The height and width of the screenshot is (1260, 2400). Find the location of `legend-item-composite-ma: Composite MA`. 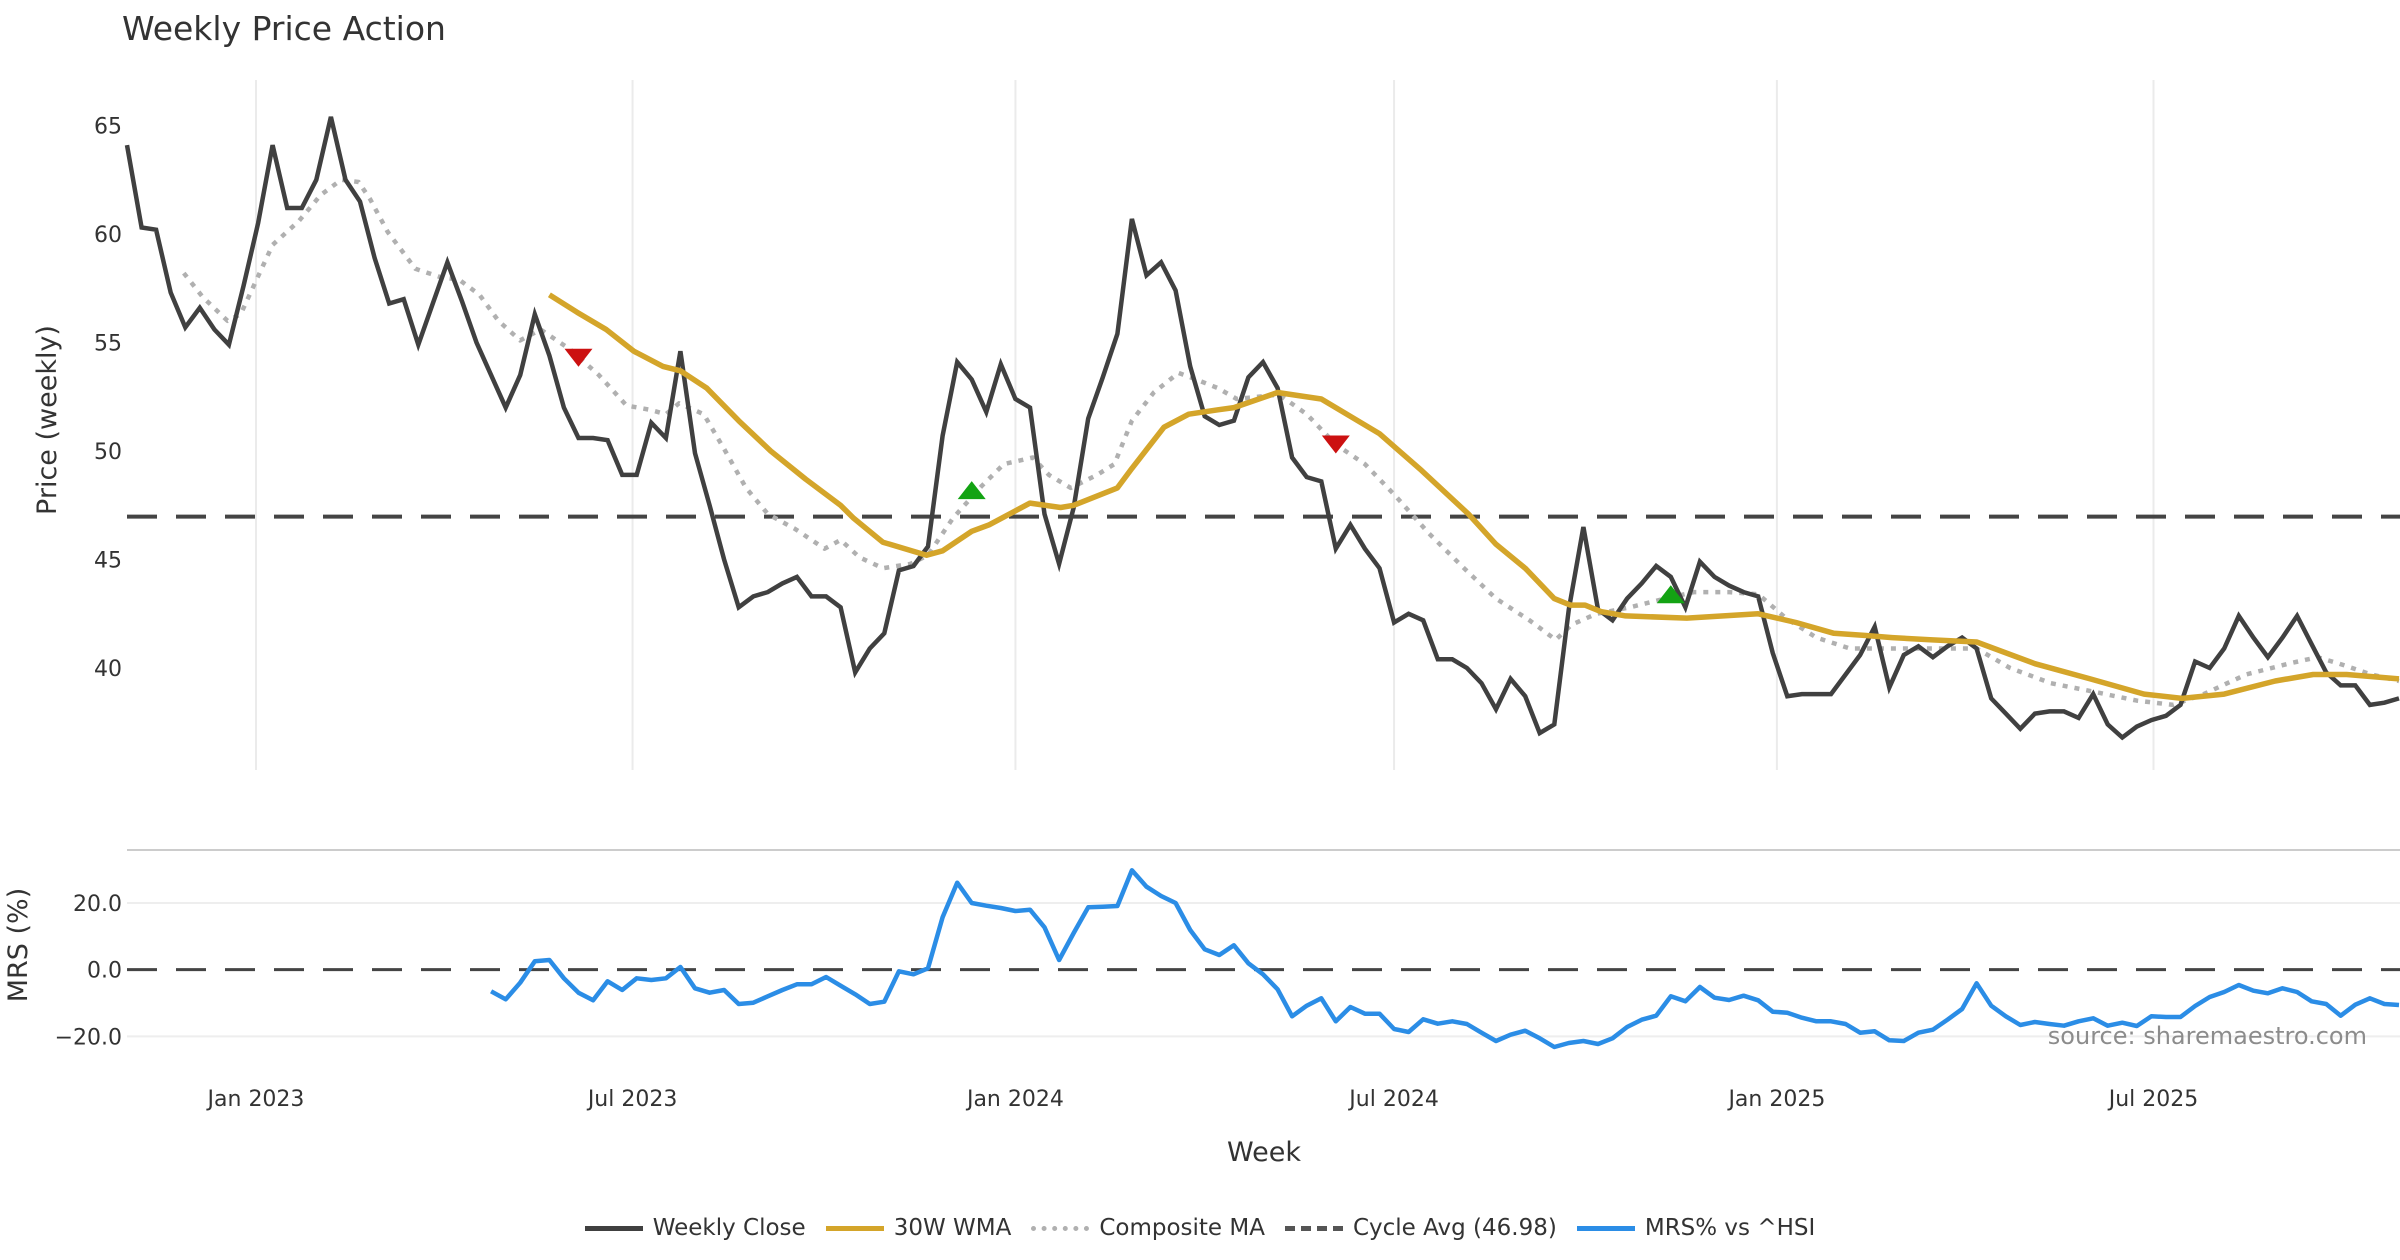

legend-item-composite-ma: Composite MA is located at coordinates (1148, 1228).